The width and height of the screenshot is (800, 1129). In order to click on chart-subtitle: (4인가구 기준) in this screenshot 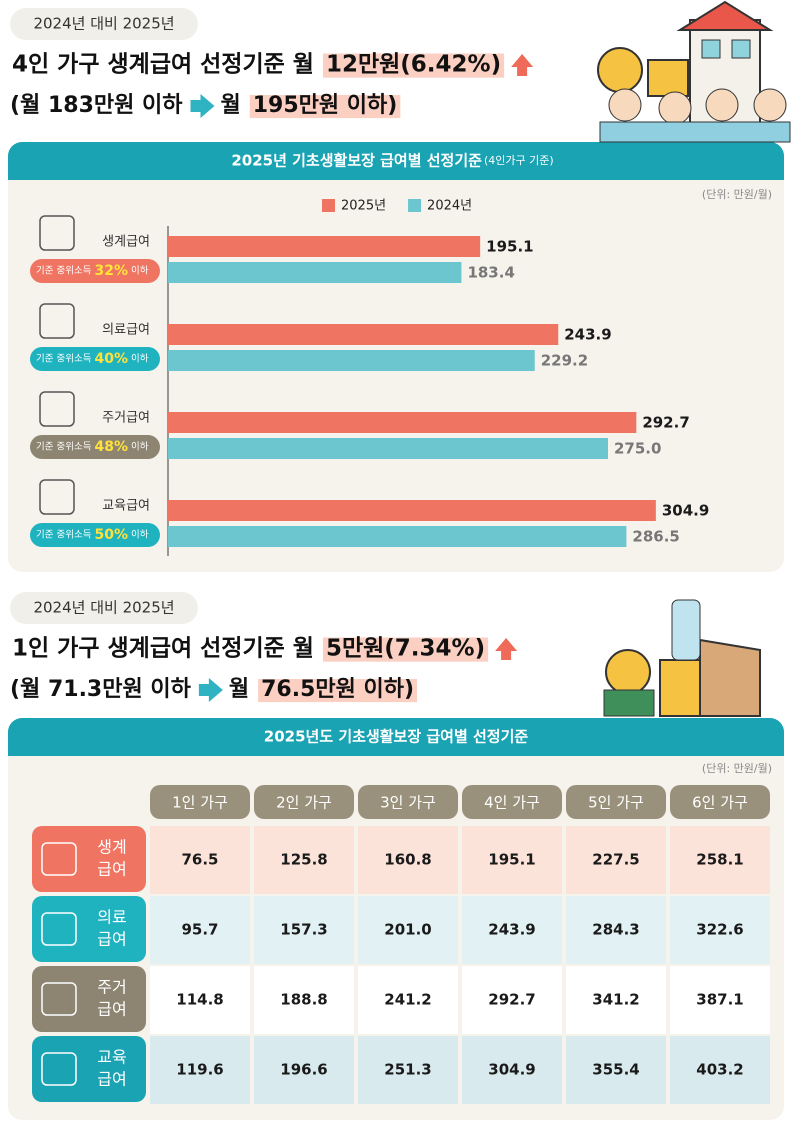, I will do `click(519, 160)`.